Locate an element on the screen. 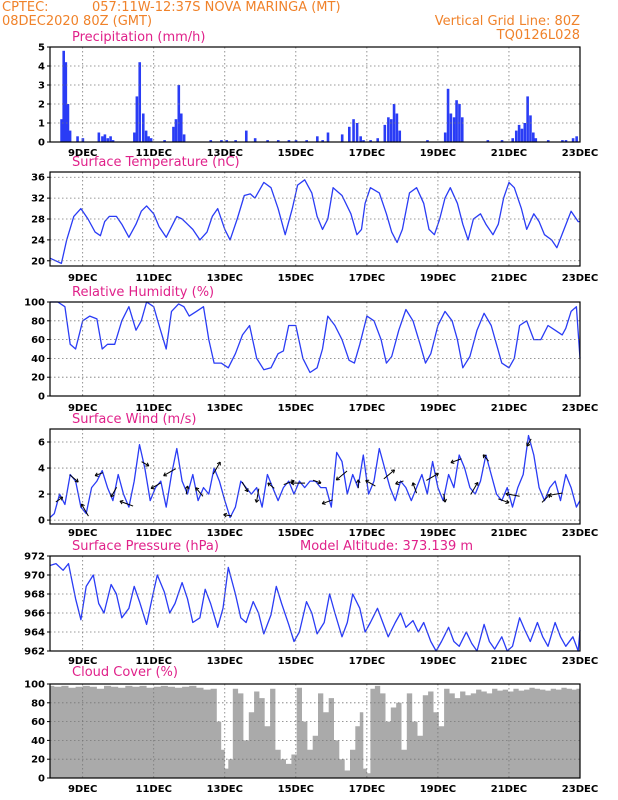 The height and width of the screenshot is (800, 618). x-tick-label: 17DEC is located at coordinates (367, 533).